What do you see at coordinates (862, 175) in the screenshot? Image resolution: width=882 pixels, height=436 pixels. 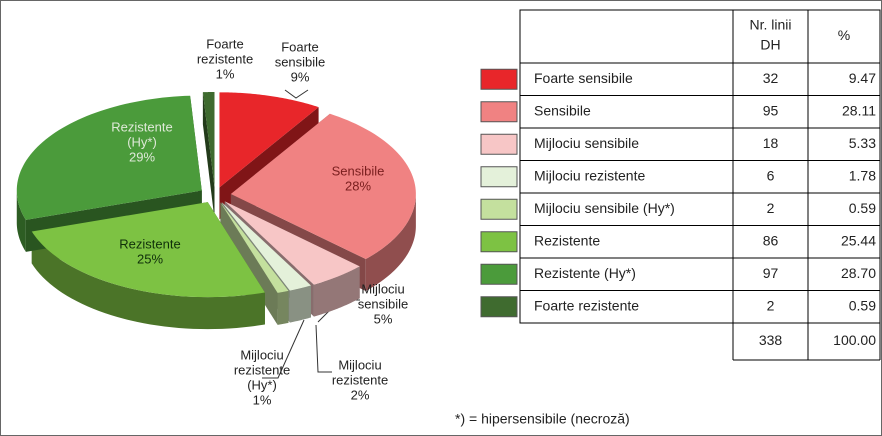 I see `table-cell: 1.78` at bounding box center [862, 175].